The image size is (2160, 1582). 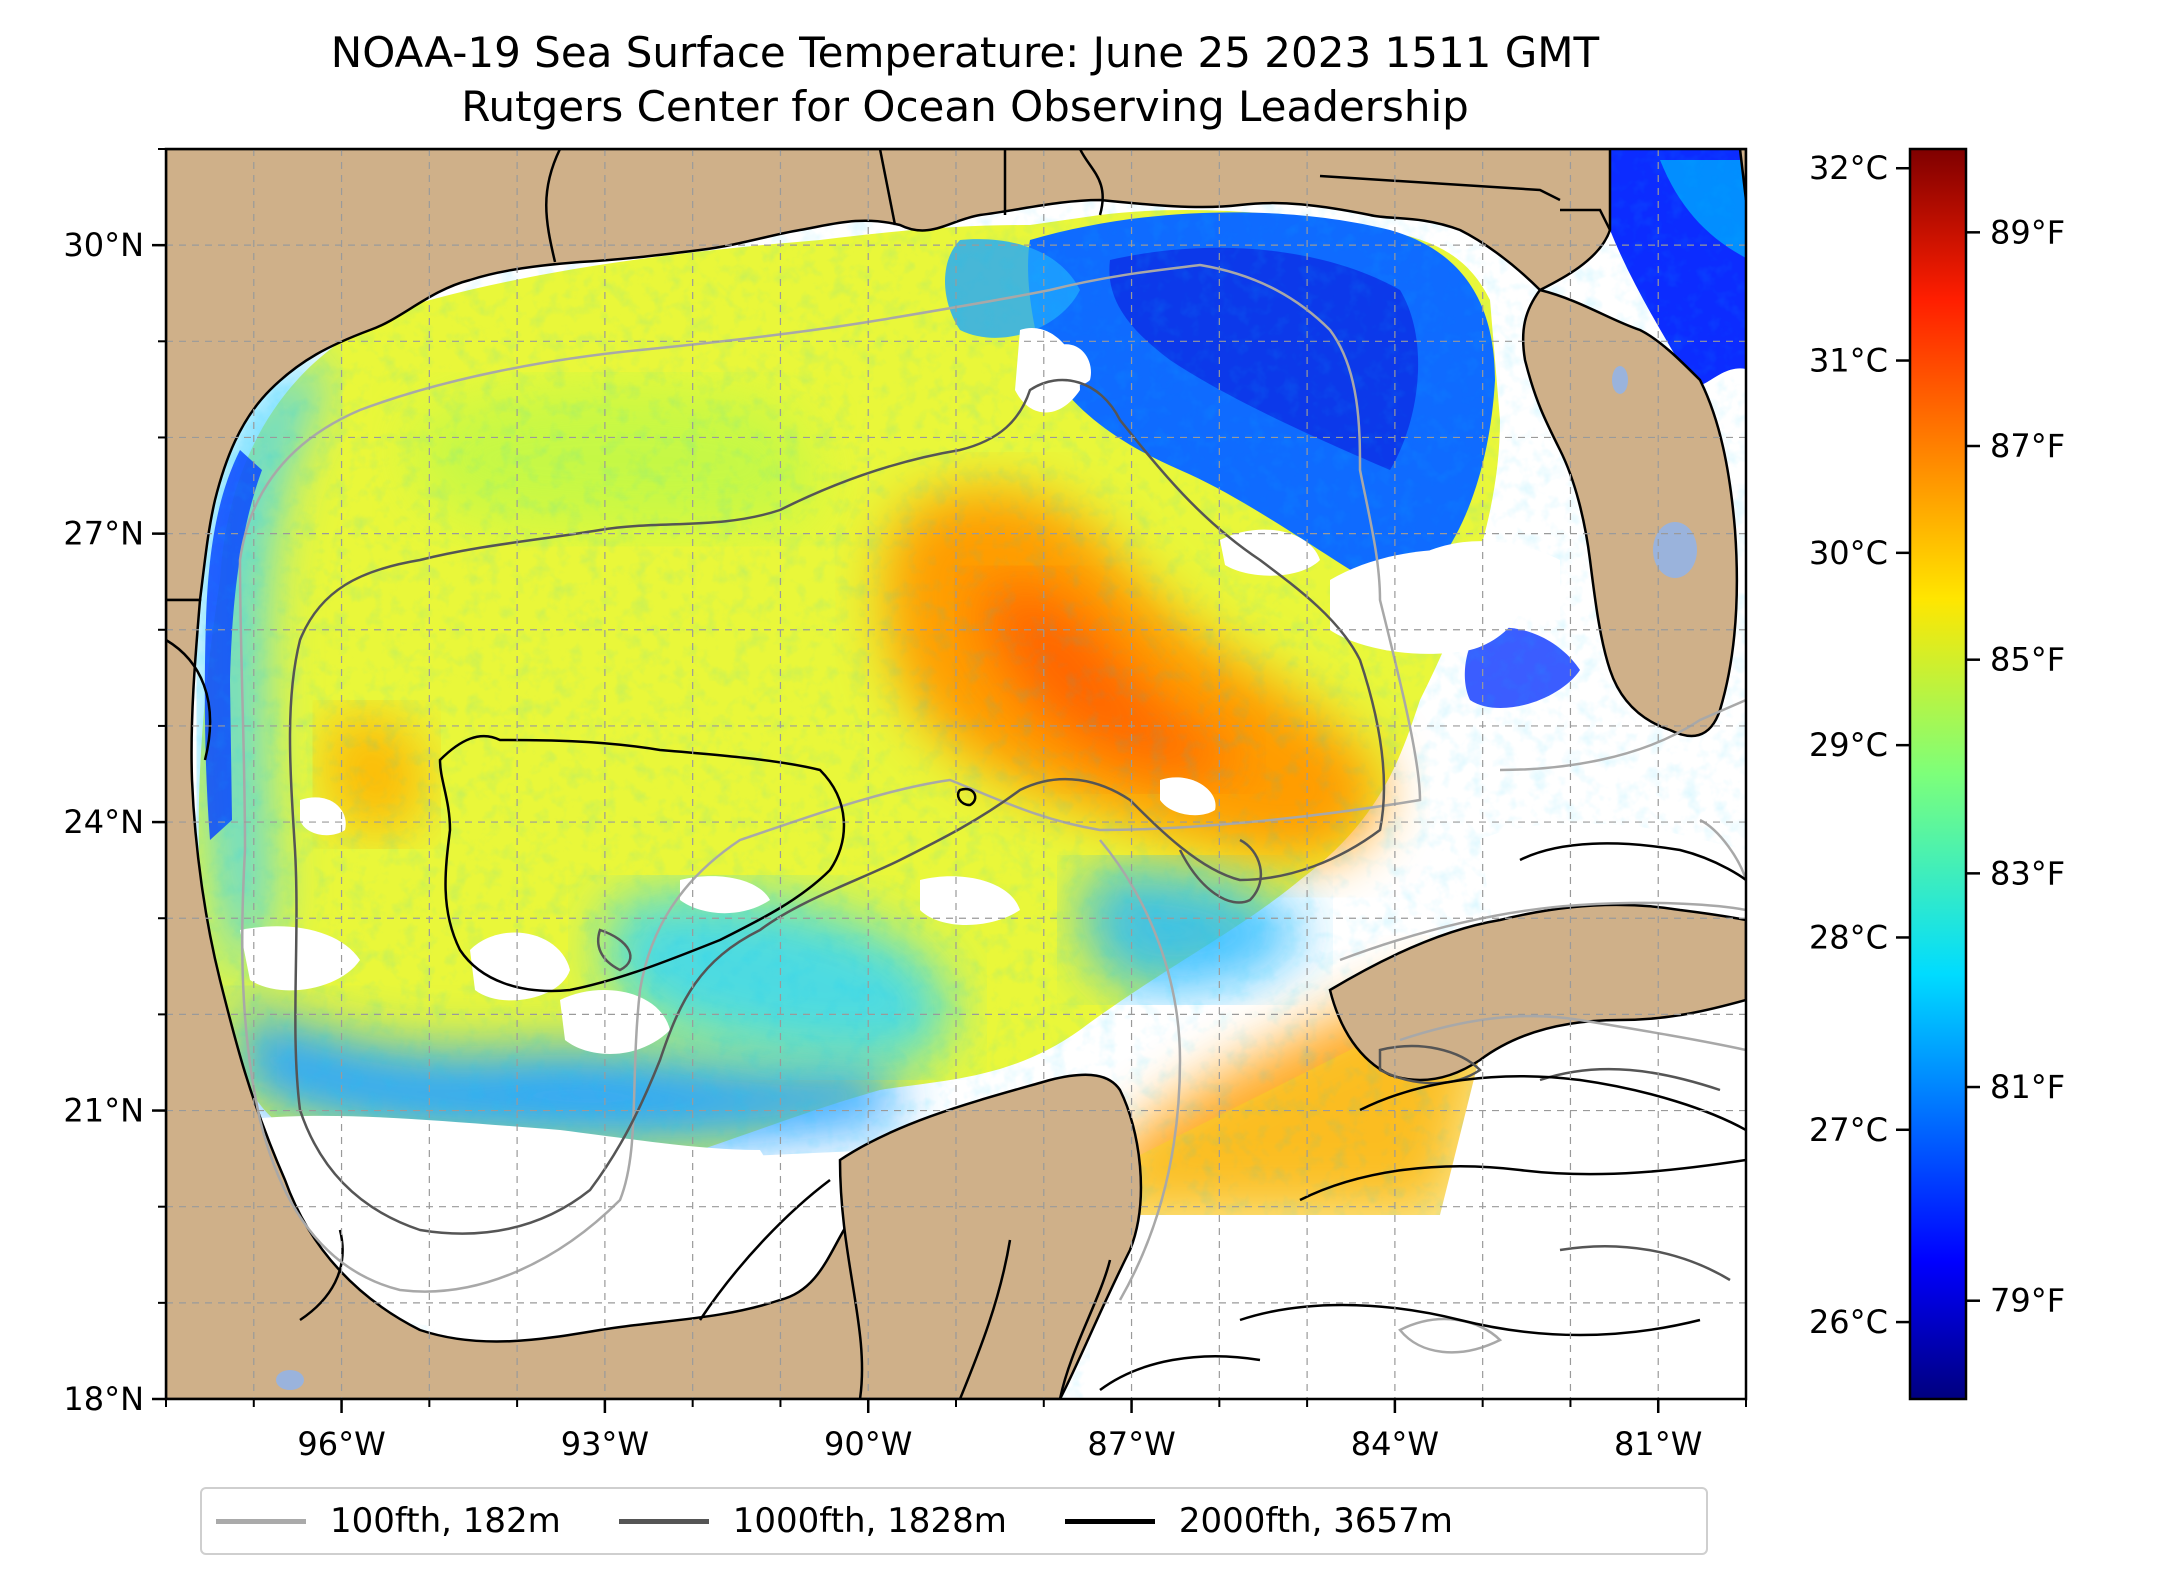 I want to click on latitude-axis: 18°N 21°N 24°N 27°N 30°N, so click(x=114, y=783).